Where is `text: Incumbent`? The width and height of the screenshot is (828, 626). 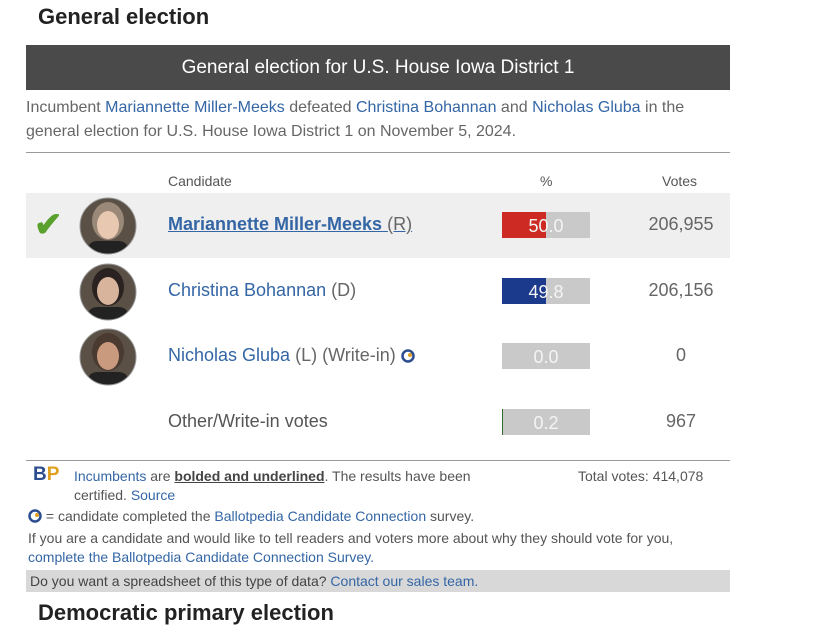 text: Incumbent is located at coordinates (65, 107).